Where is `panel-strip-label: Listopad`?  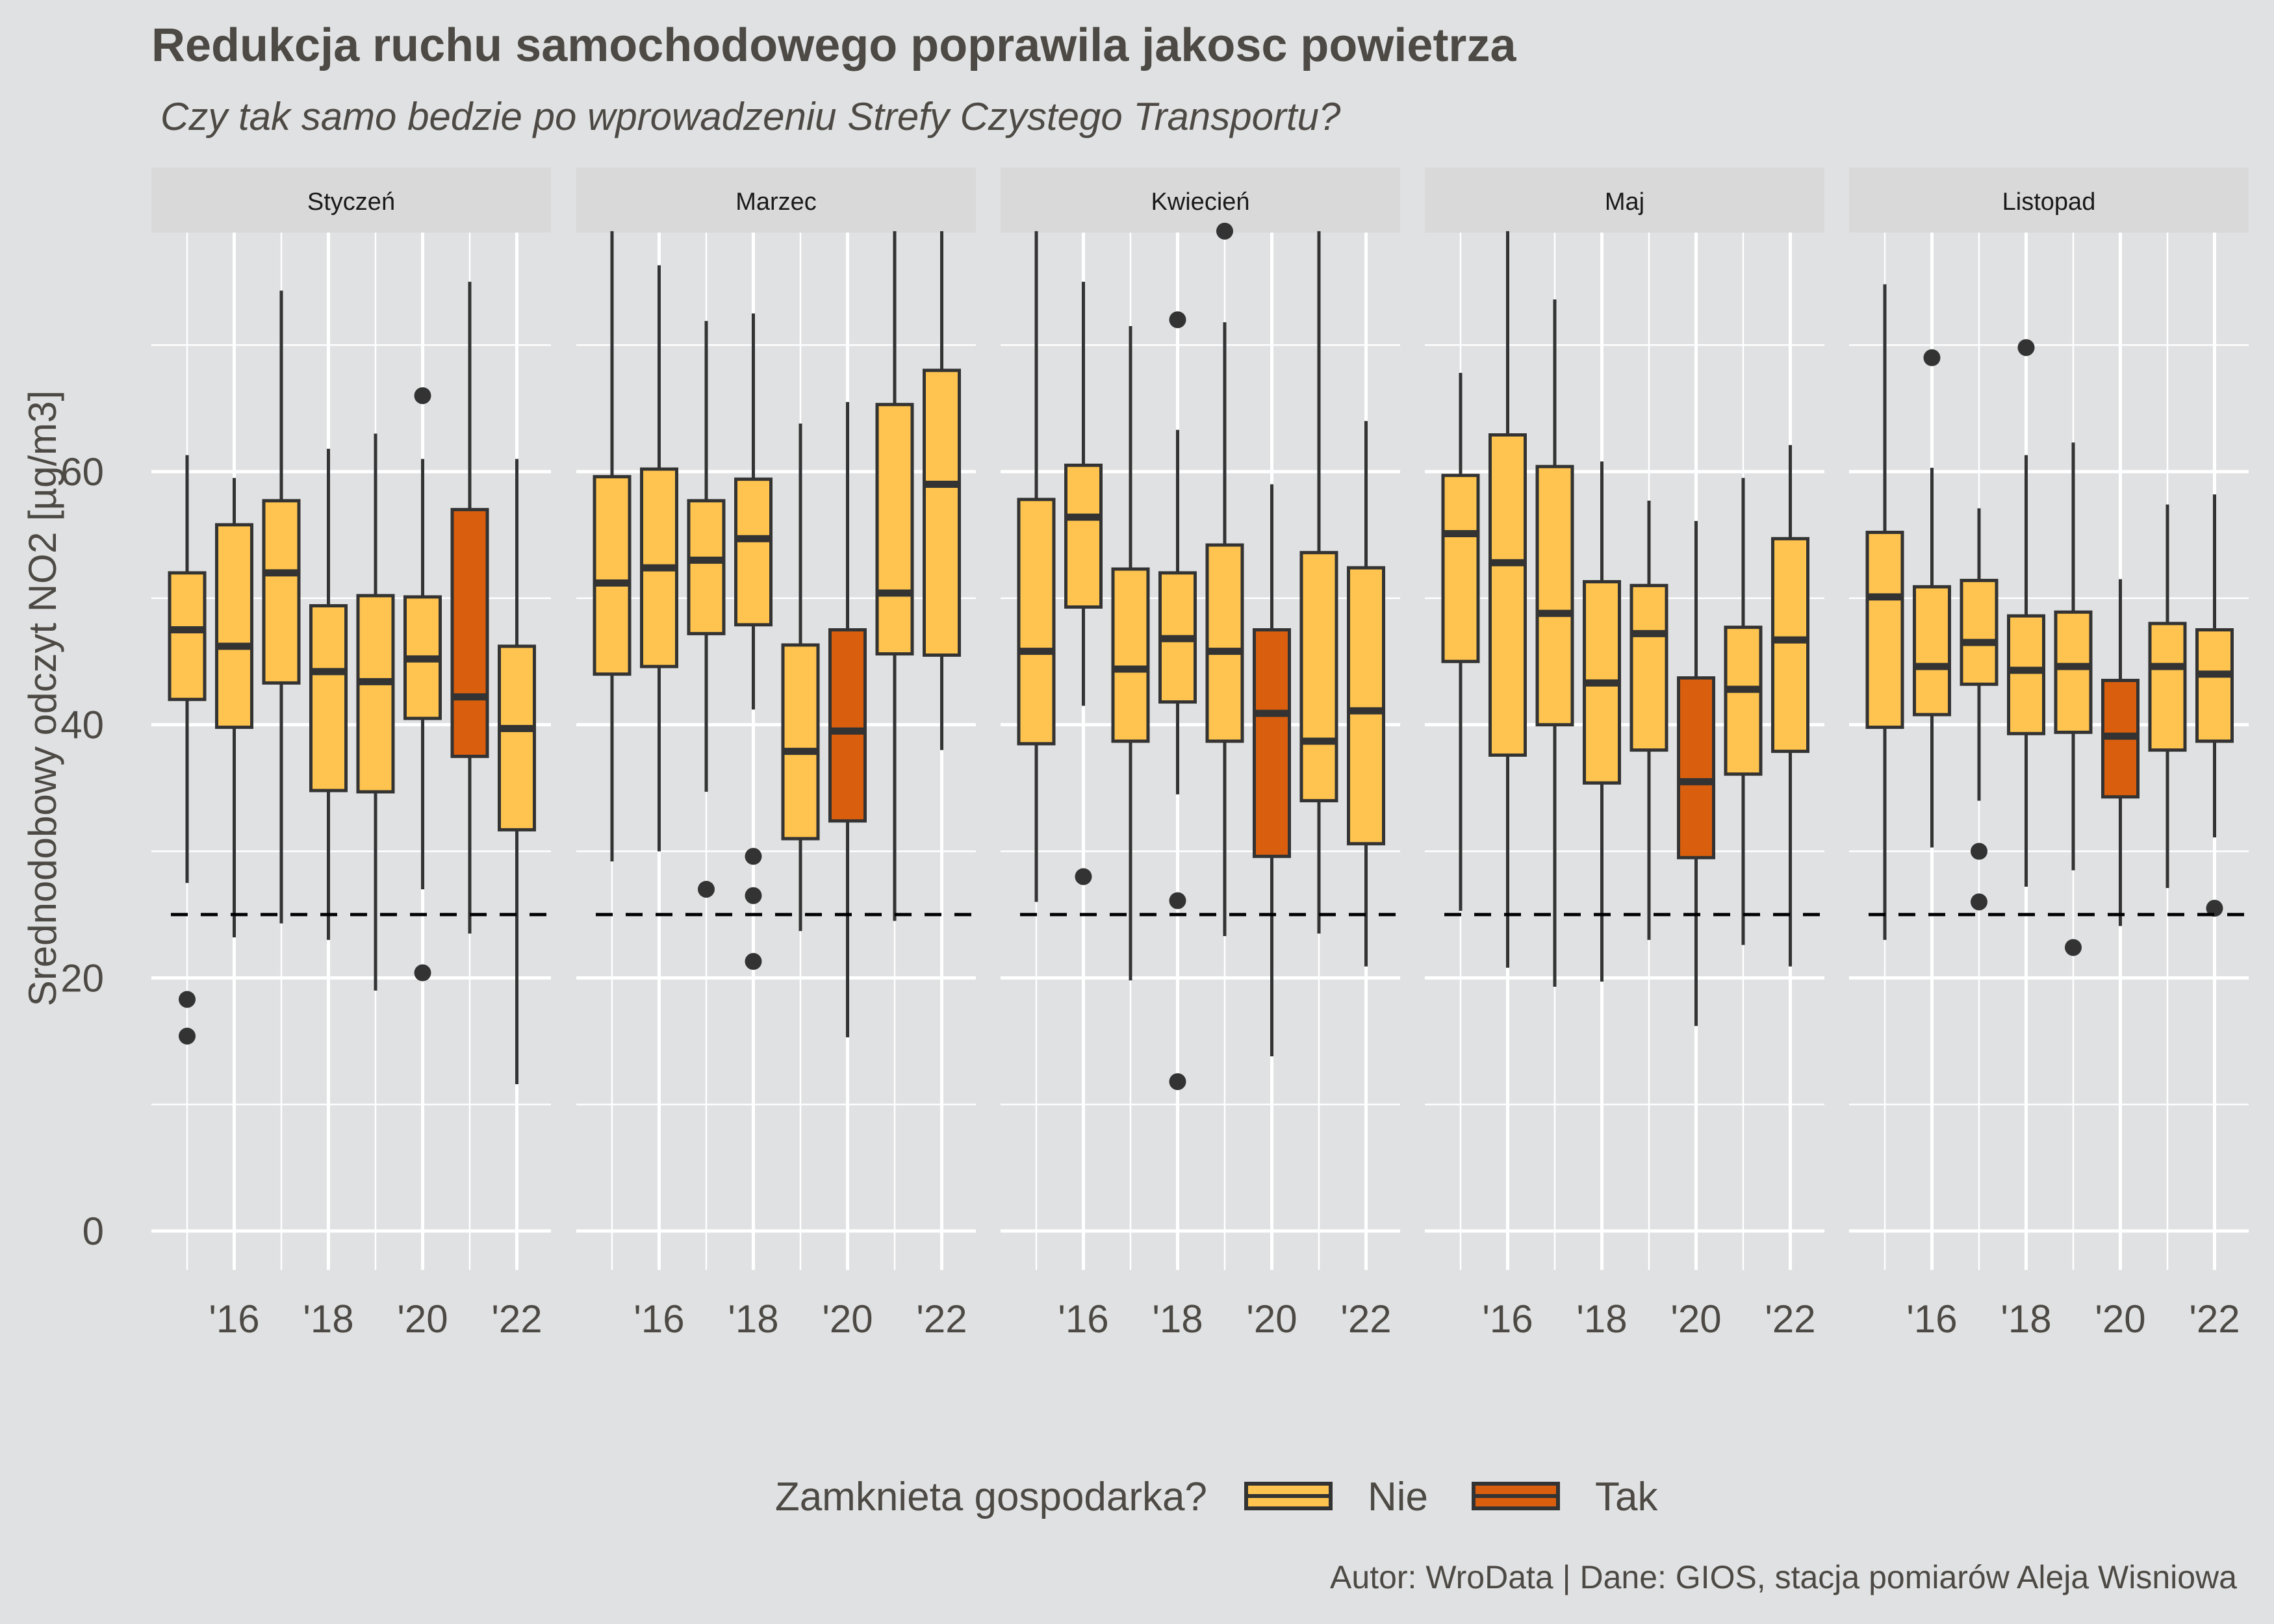 panel-strip-label: Listopad is located at coordinates (2049, 202).